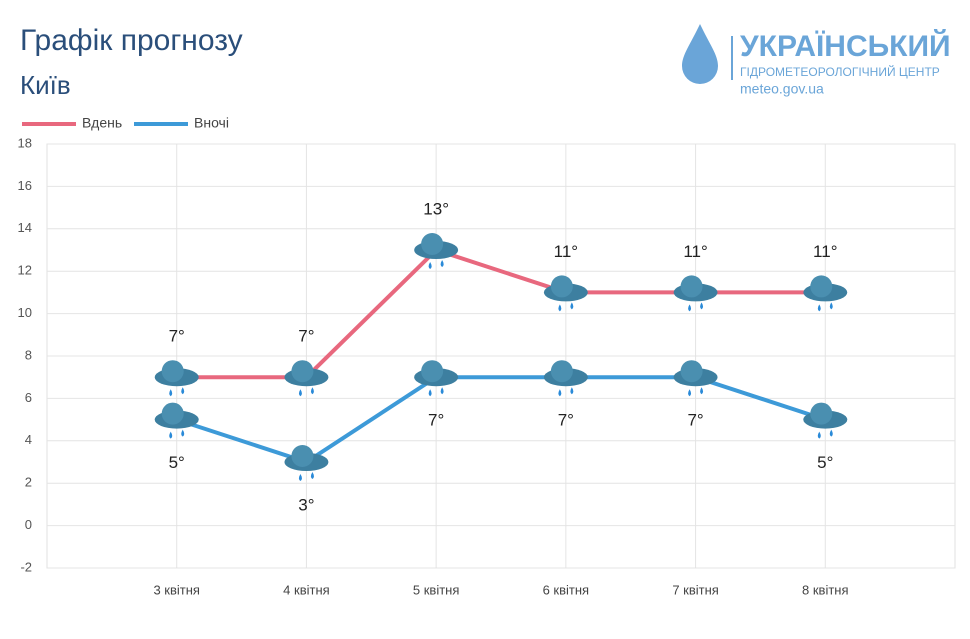 The image size is (970, 639). I want to click on logo-drop, so click(700, 54).